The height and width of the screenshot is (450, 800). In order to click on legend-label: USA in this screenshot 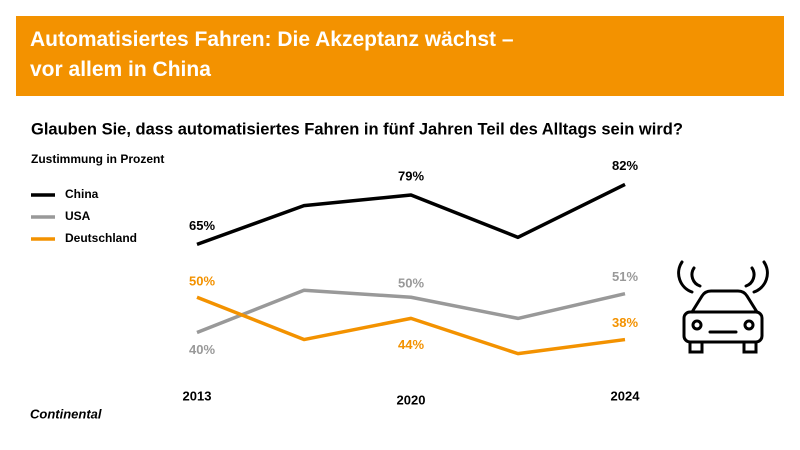, I will do `click(78, 216)`.